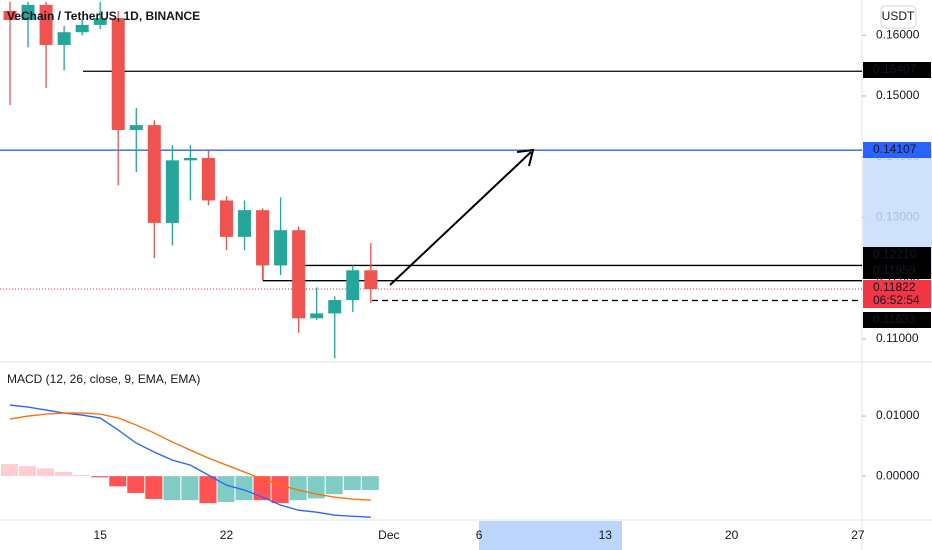 The image size is (932, 550). Describe the element at coordinates (525, 157) in the screenshot. I see `arrow-head` at that location.